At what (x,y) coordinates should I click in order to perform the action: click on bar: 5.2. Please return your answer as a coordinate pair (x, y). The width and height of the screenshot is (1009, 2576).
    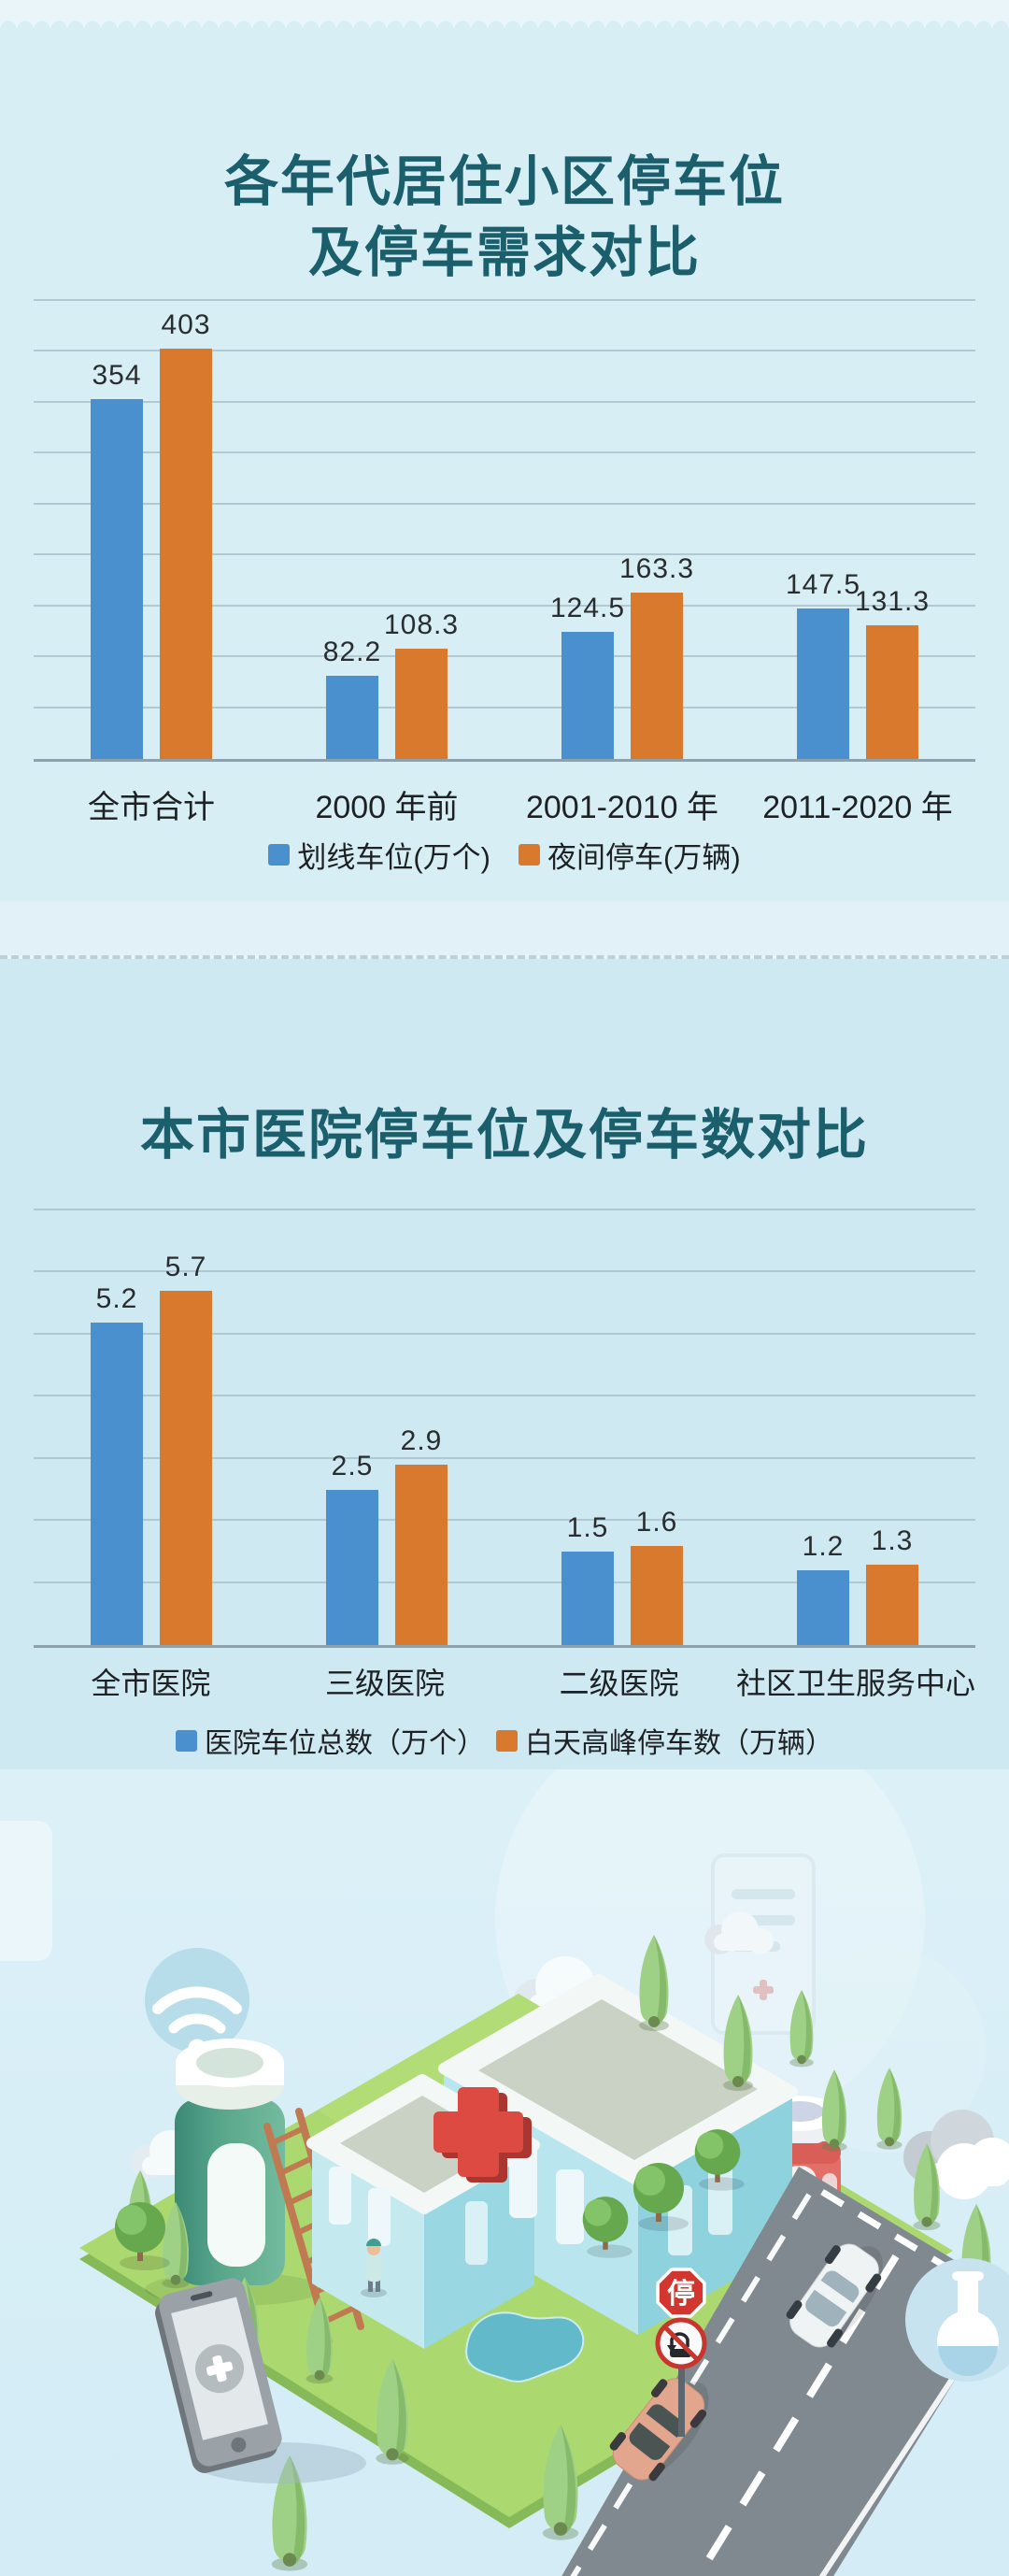
    Looking at the image, I should click on (117, 1464).